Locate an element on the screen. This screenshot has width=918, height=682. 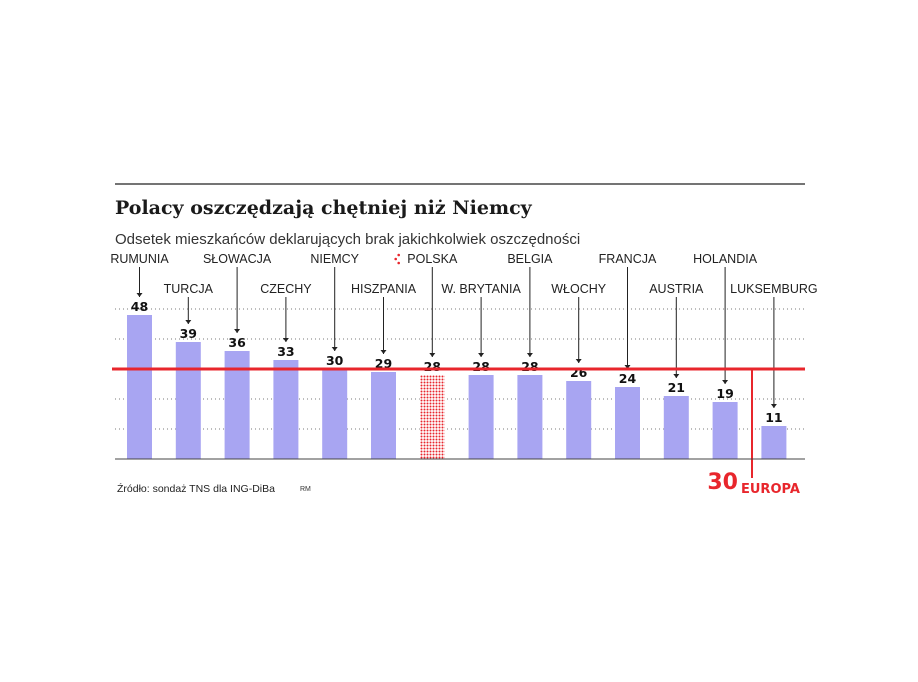
country-label-line: AUSTRIA is located at coordinates (676, 289).